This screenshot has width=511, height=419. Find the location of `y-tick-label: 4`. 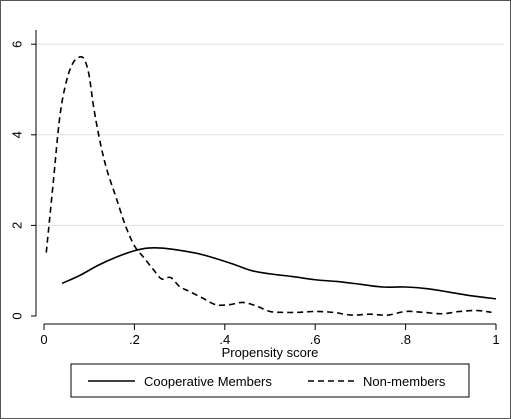

y-tick-label: 4 is located at coordinates (16, 134).